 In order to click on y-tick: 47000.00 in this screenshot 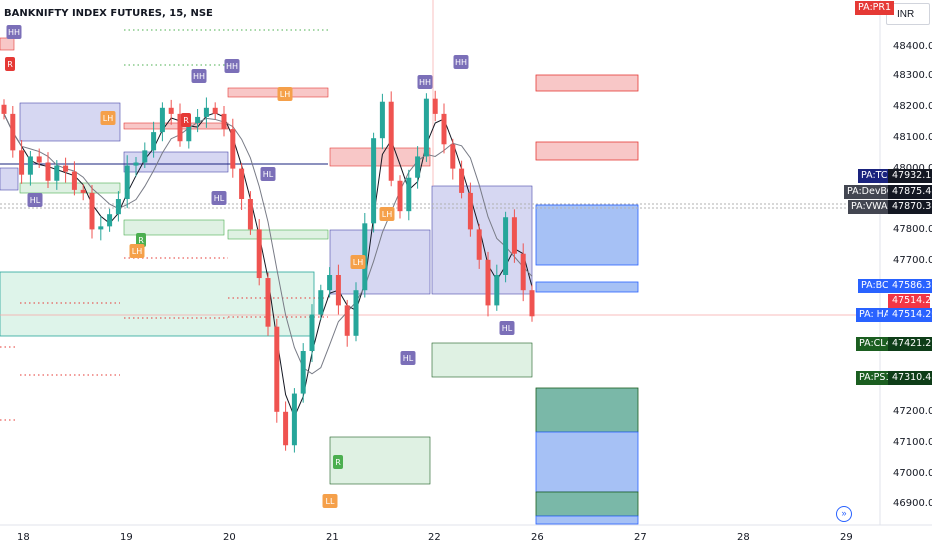, I will do `click(912, 473)`.